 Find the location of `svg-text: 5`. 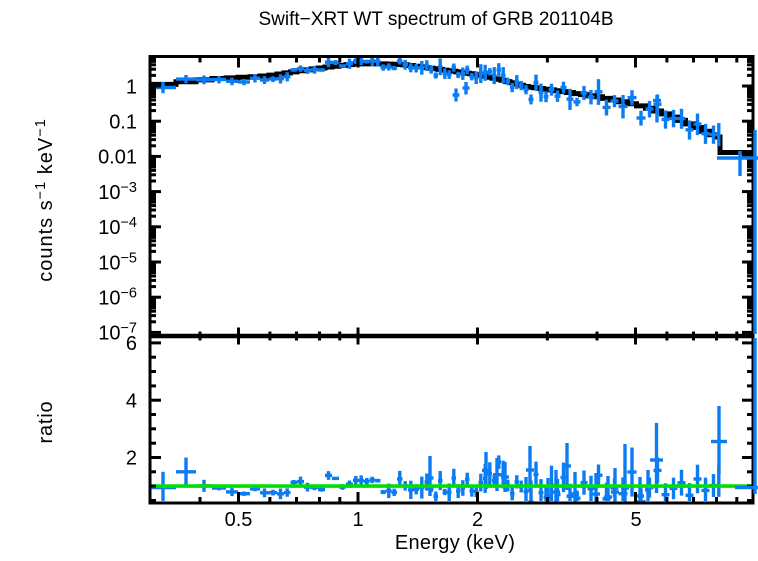

svg-text: 5 is located at coordinates (635, 520).